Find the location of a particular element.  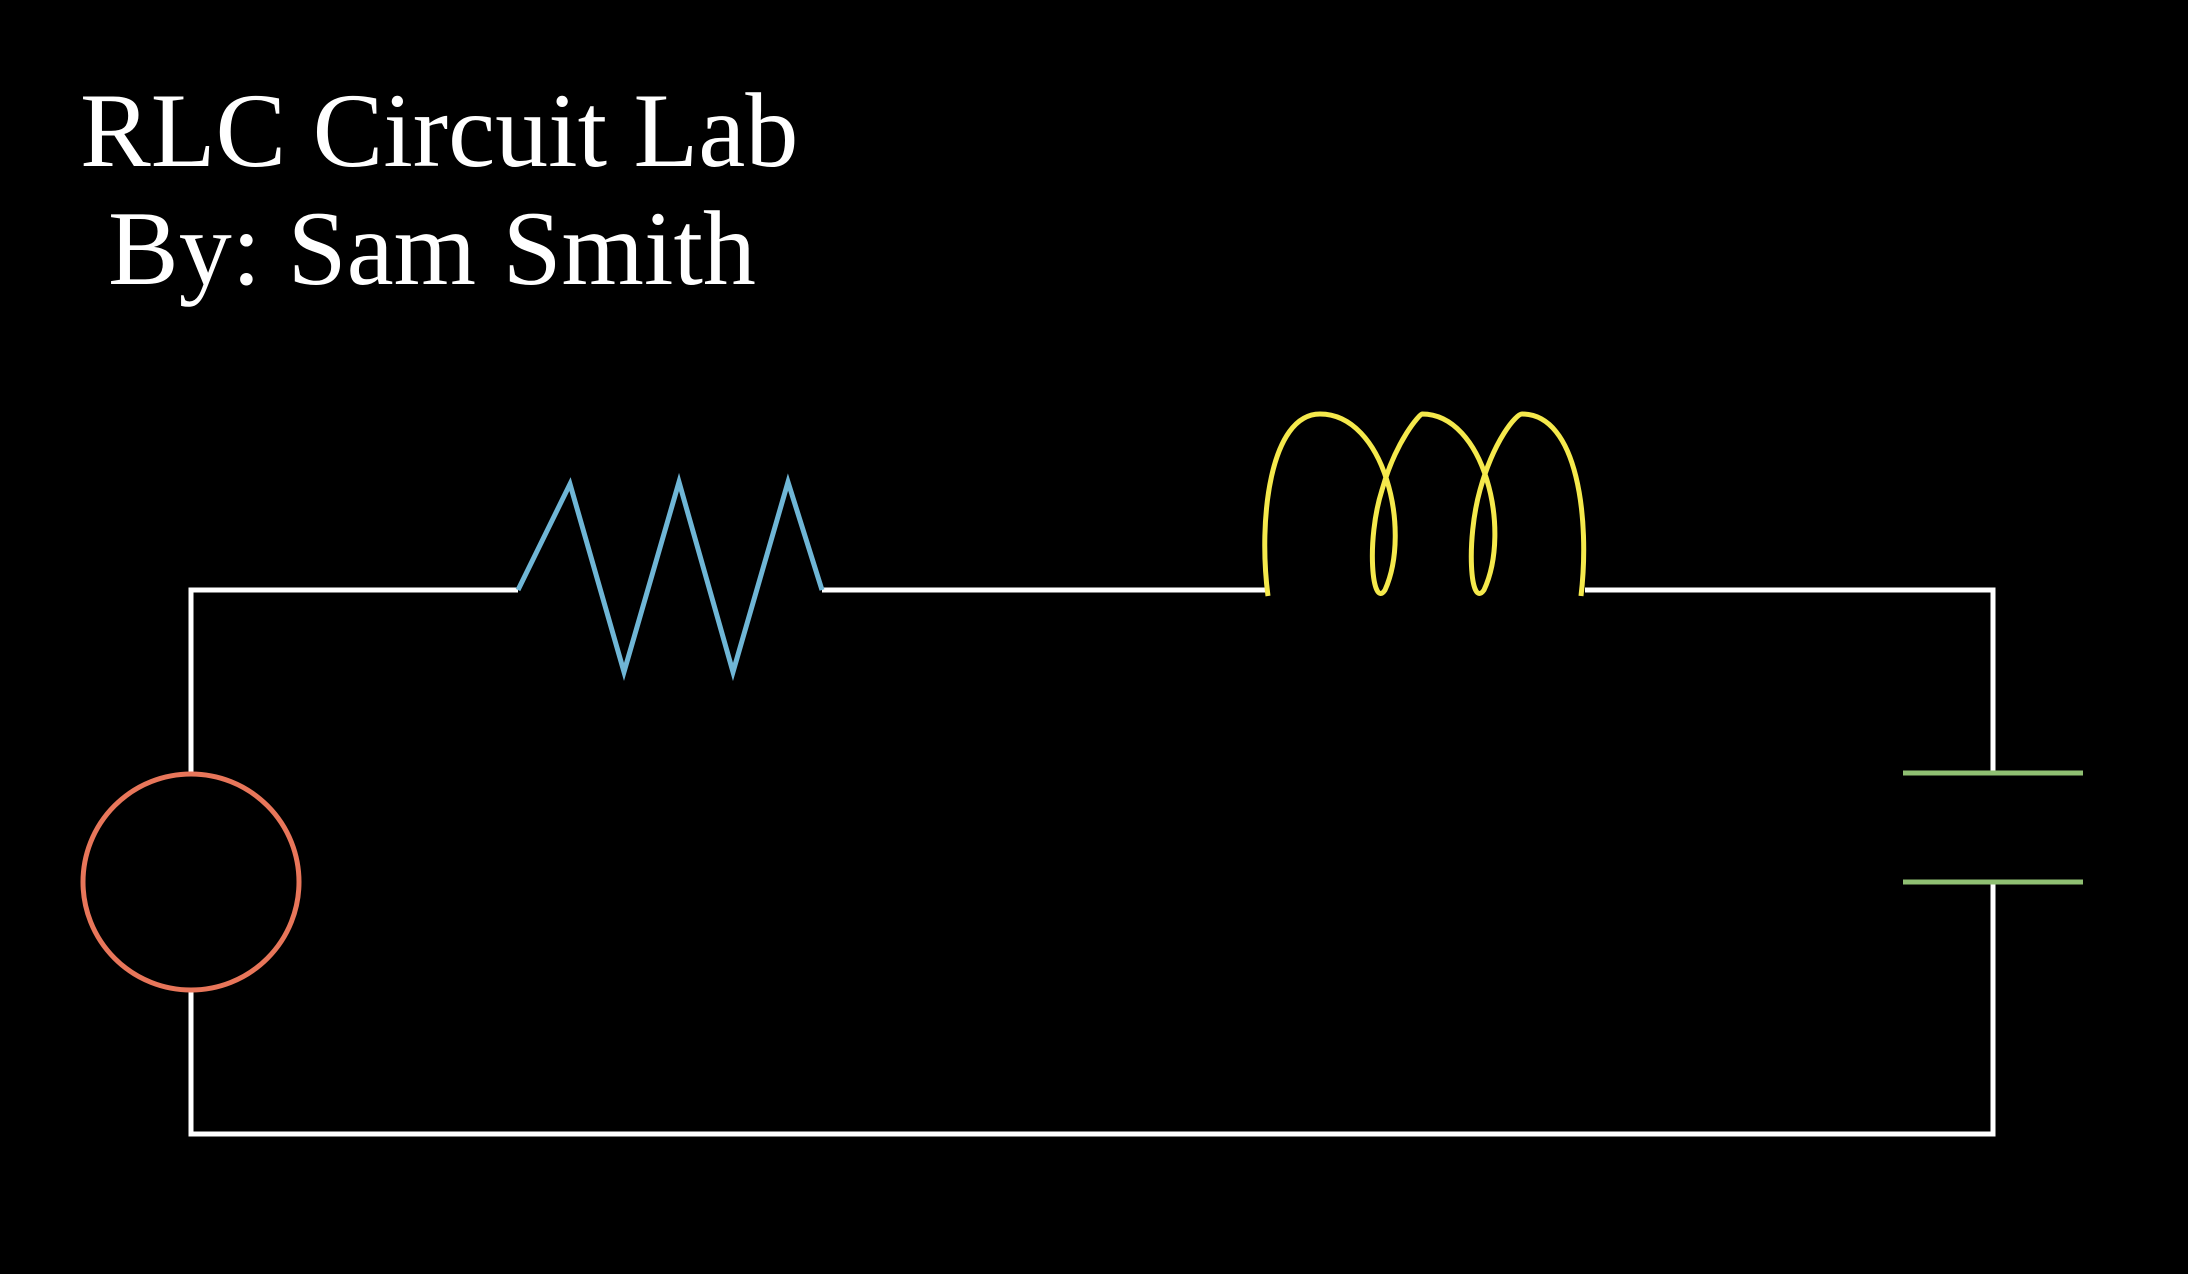

inductor-symbol is located at coordinates (1424, 504).